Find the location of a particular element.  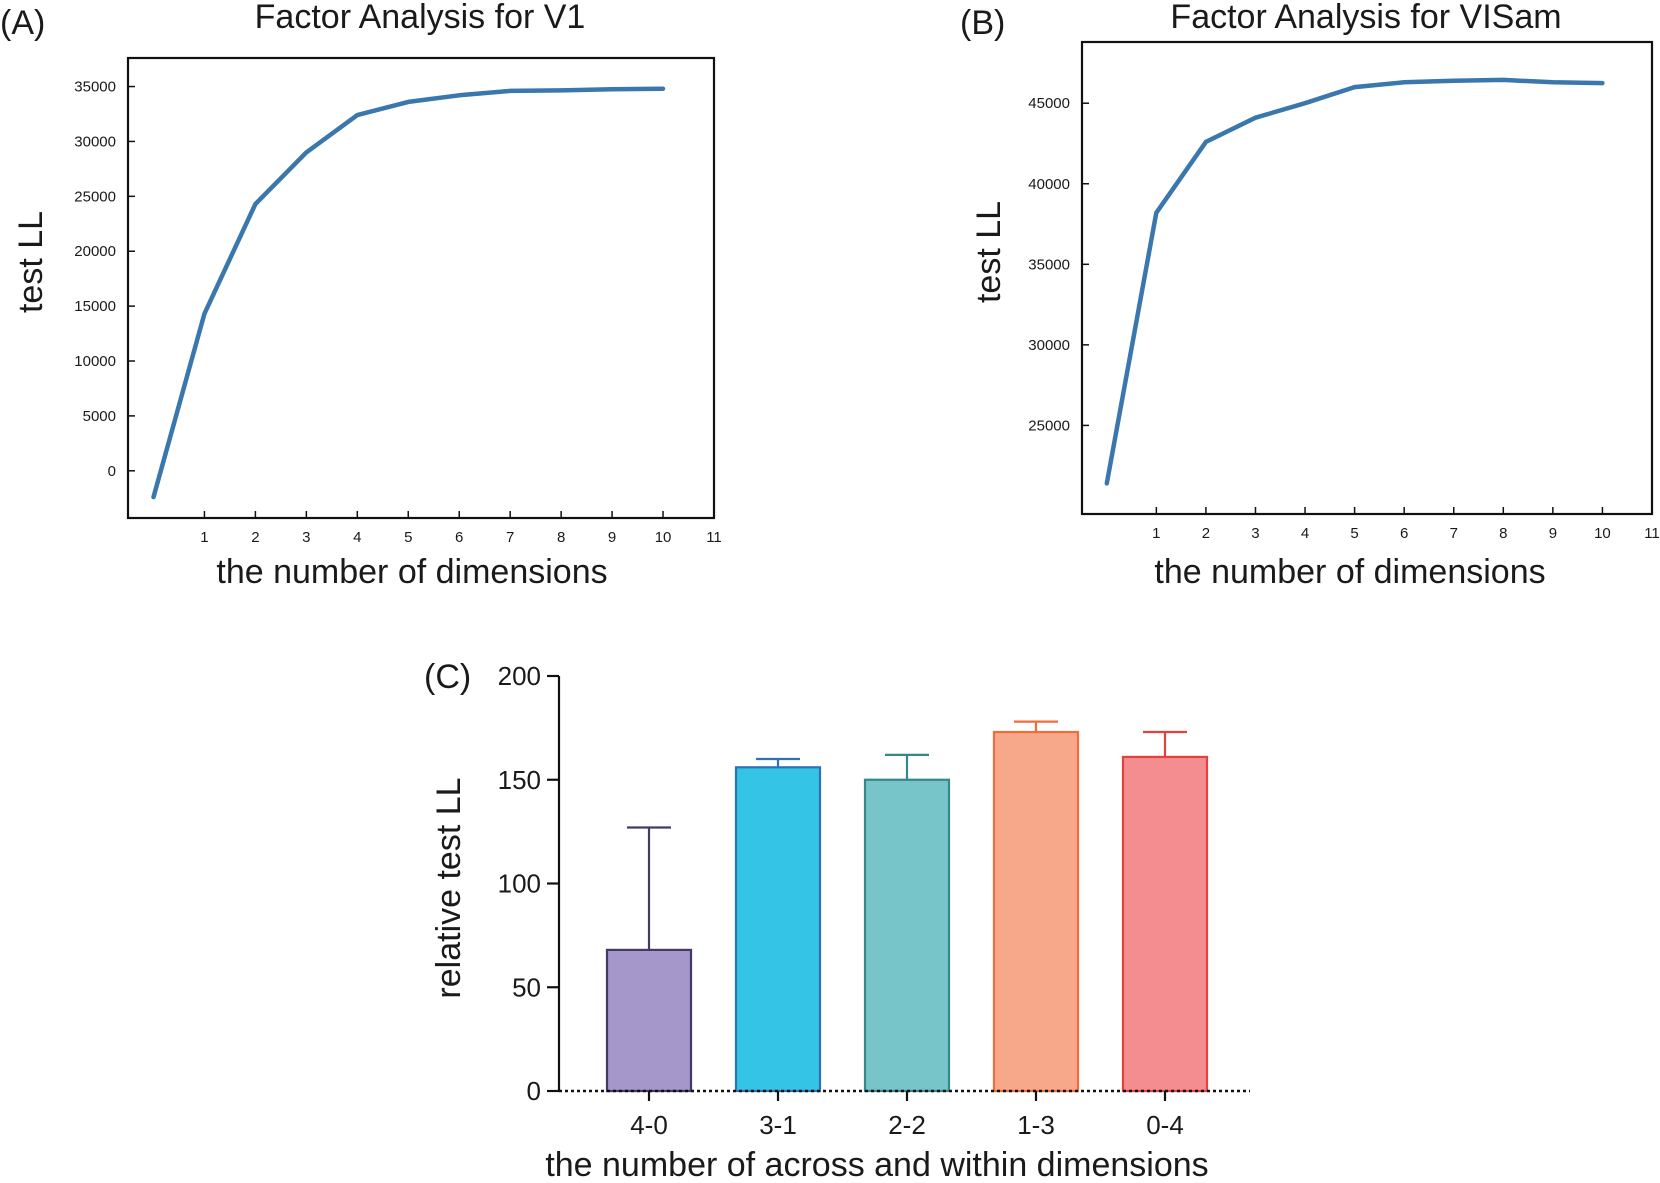

y-tick-label: 50 is located at coordinates (526, 987).